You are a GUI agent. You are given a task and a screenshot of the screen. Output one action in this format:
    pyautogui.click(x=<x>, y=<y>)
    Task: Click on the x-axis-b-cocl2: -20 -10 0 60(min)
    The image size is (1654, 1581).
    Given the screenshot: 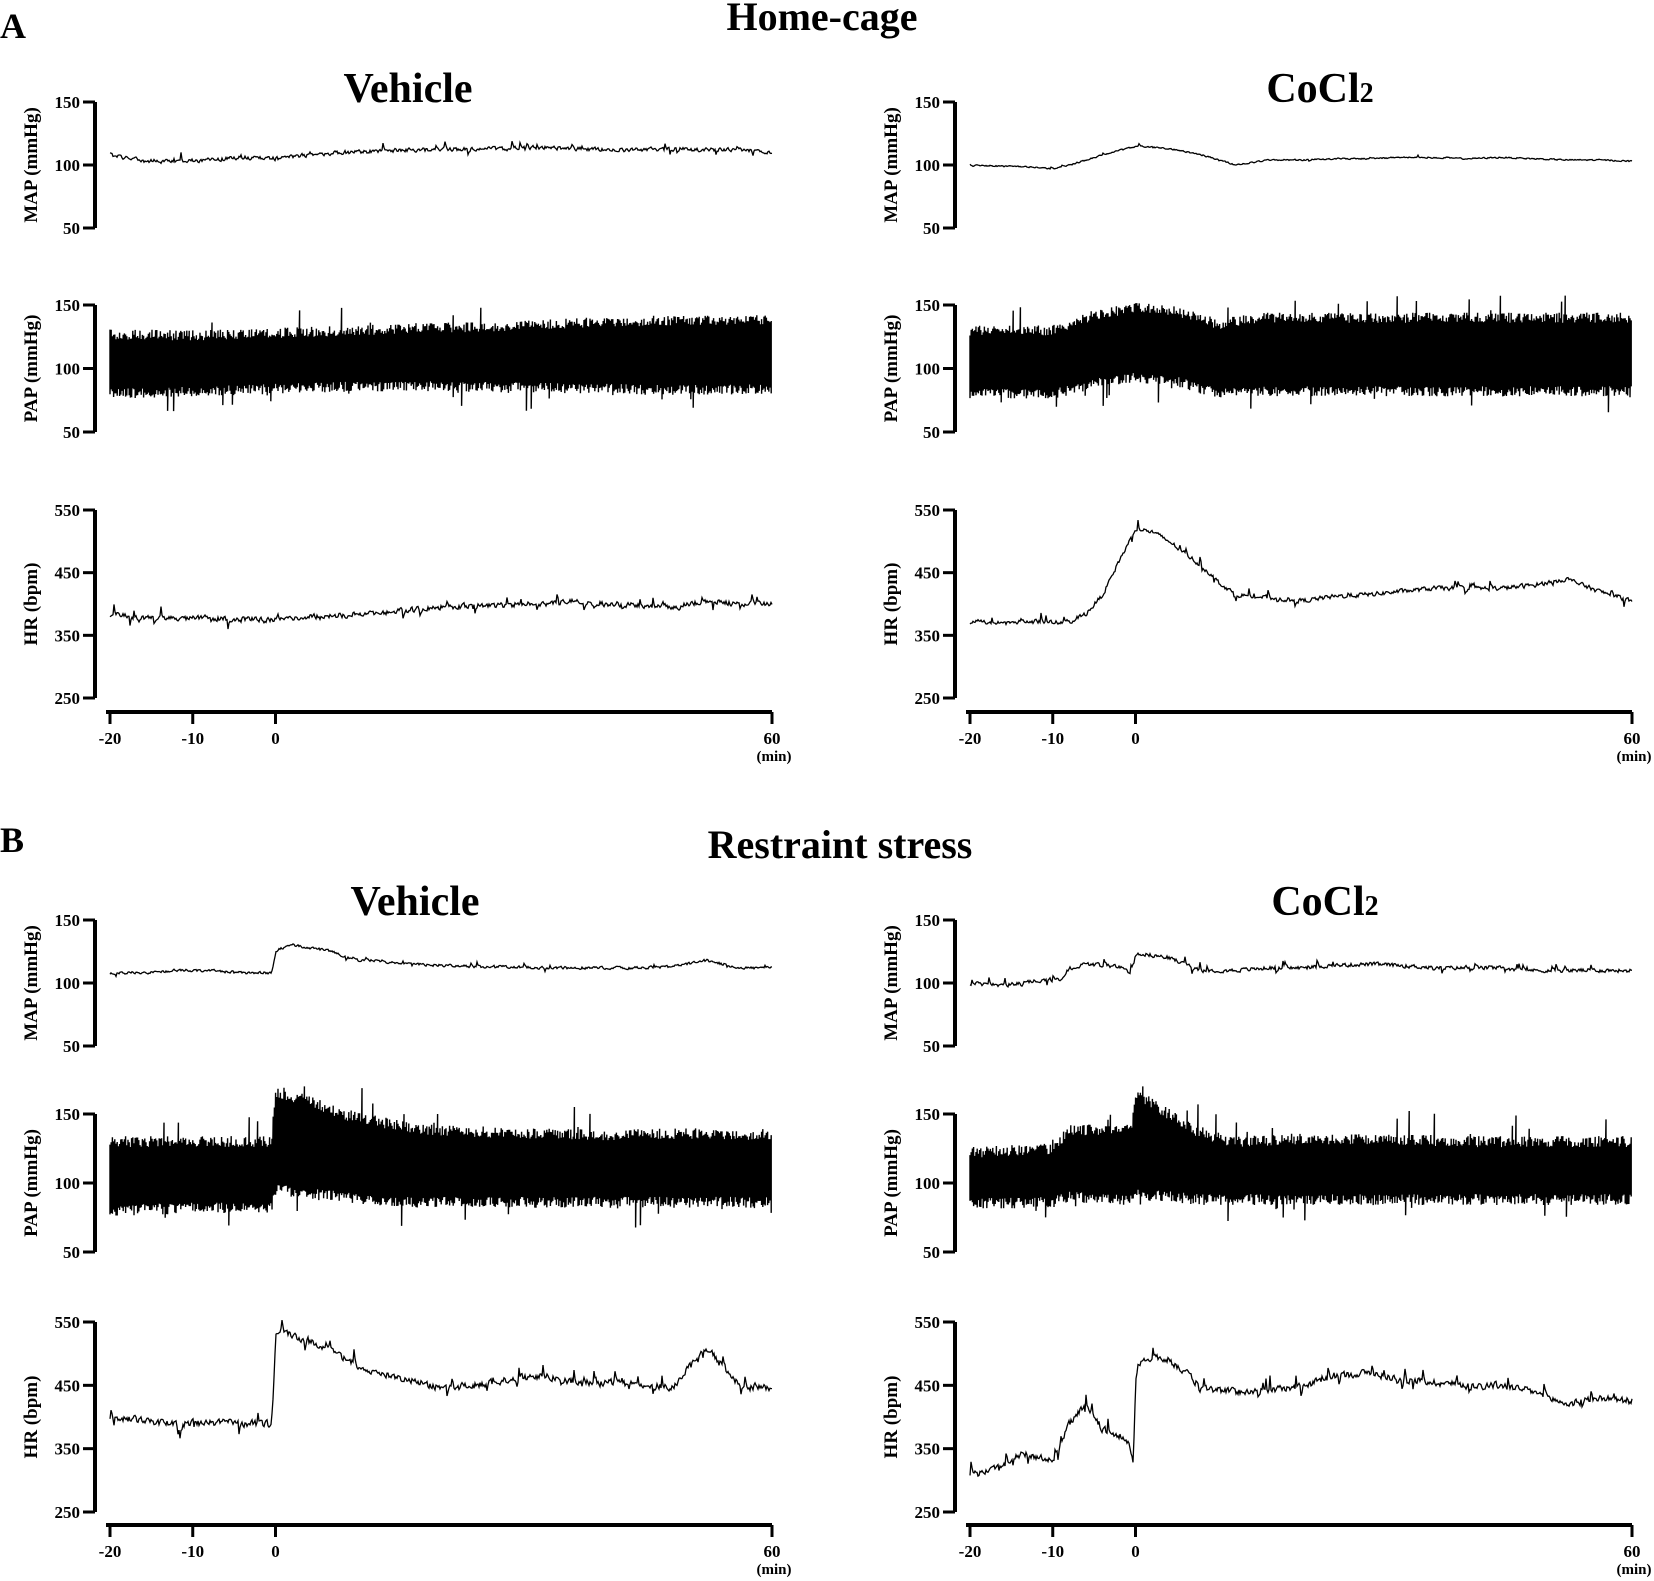 What is the action you would take?
    pyautogui.click(x=1305, y=1550)
    